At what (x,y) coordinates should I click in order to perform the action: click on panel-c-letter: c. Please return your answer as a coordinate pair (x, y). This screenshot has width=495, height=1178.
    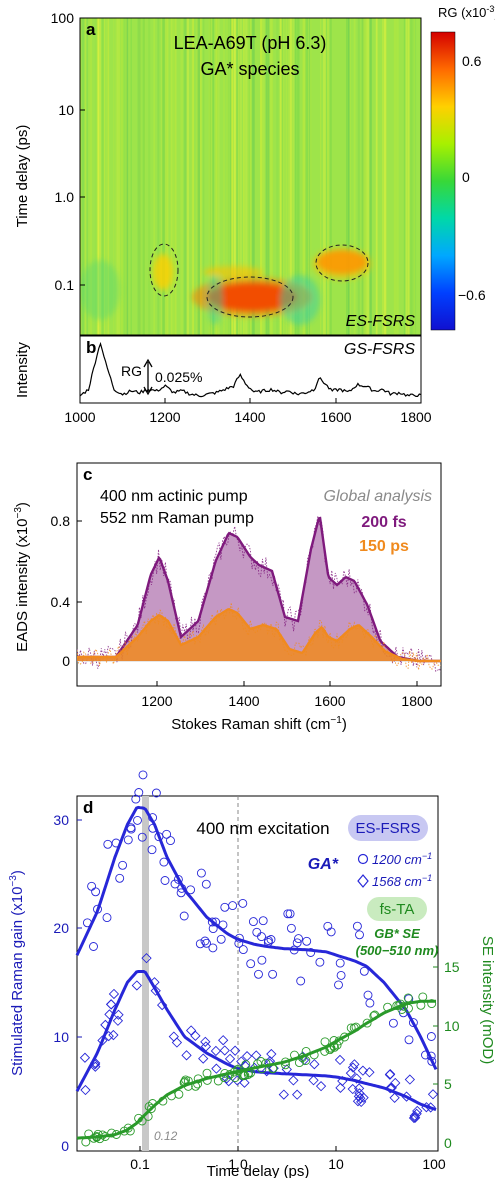
    Looking at the image, I should click on (87, 474).